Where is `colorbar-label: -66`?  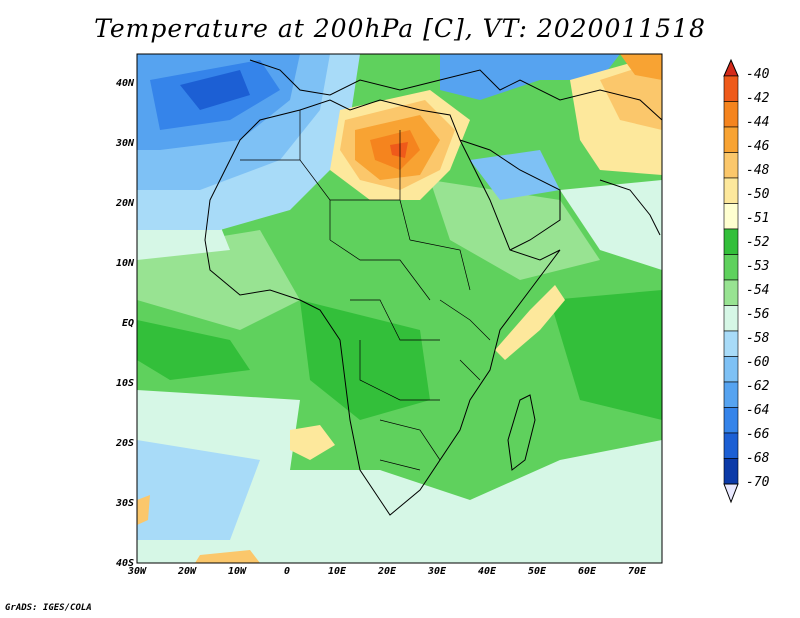
colorbar-label: -66 is located at coordinates (758, 434).